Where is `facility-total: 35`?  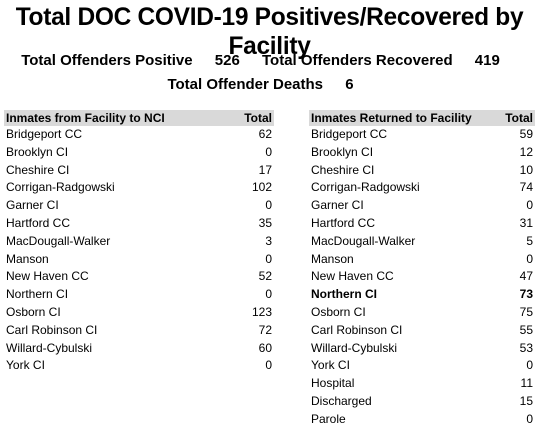
facility-total: 35 is located at coordinates (265, 222).